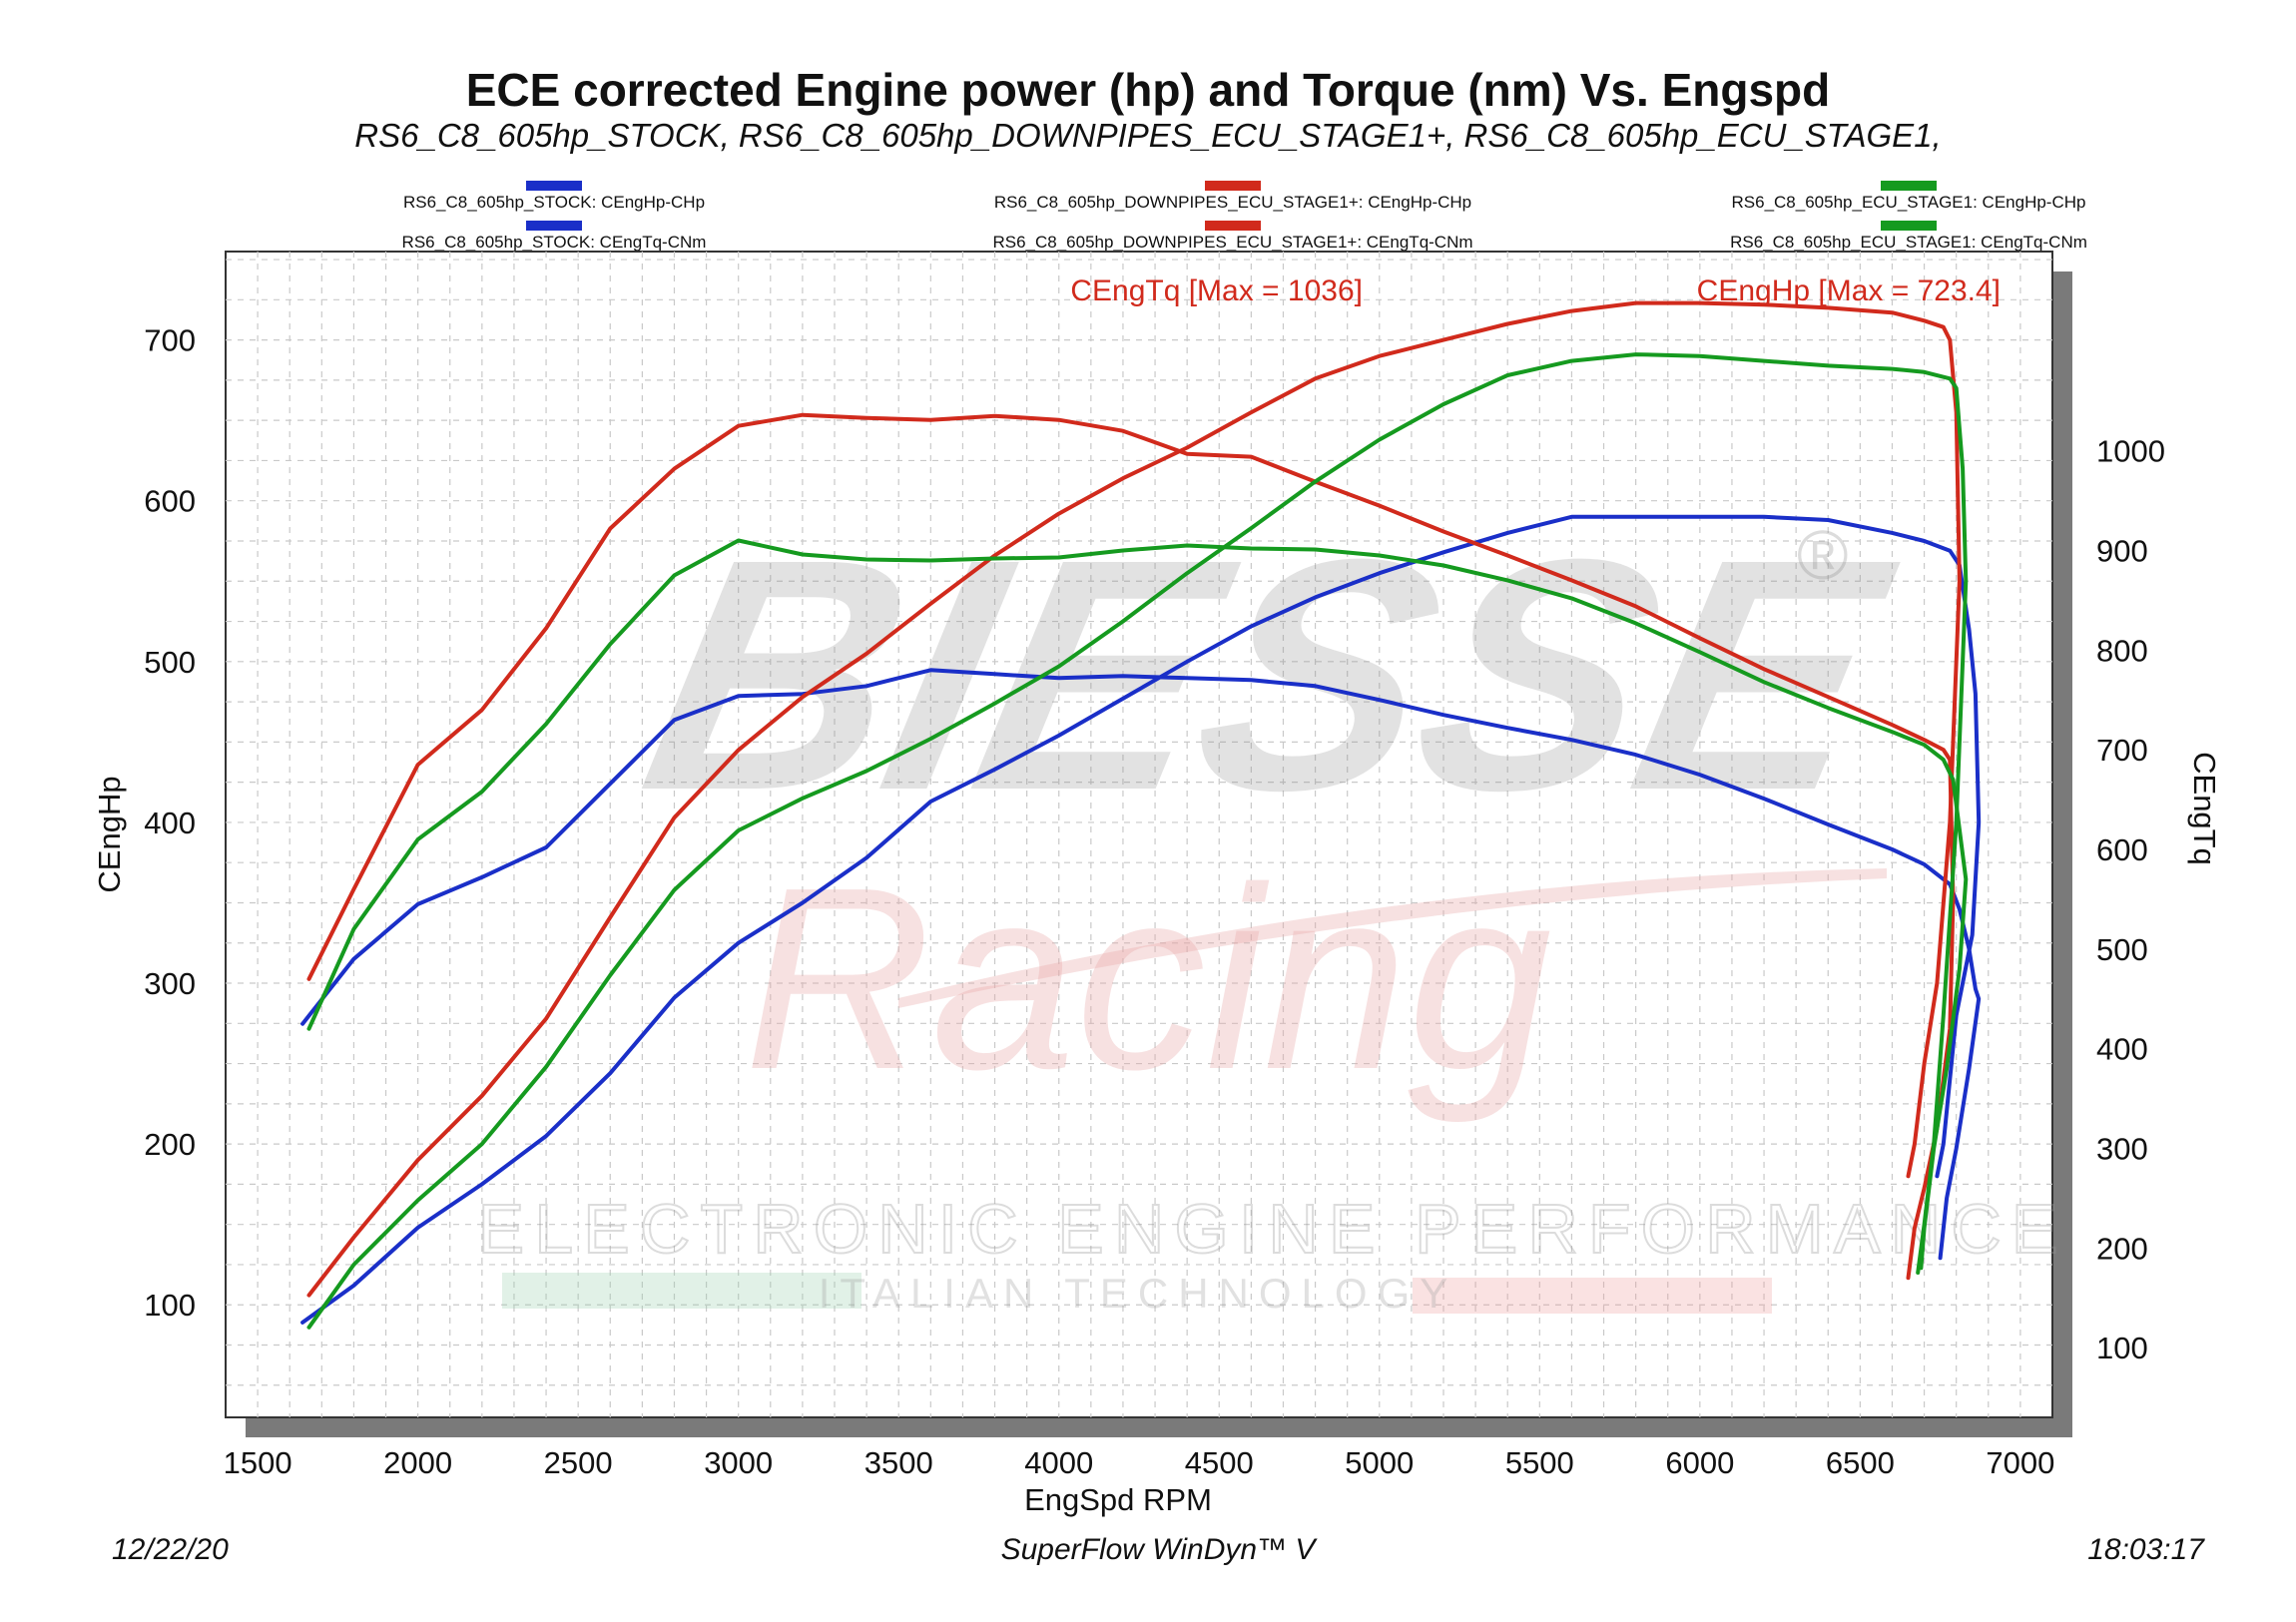 The width and height of the screenshot is (2296, 1622). Describe the element at coordinates (2122, 1148) in the screenshot. I see `y-tick-label-right: 300` at that location.